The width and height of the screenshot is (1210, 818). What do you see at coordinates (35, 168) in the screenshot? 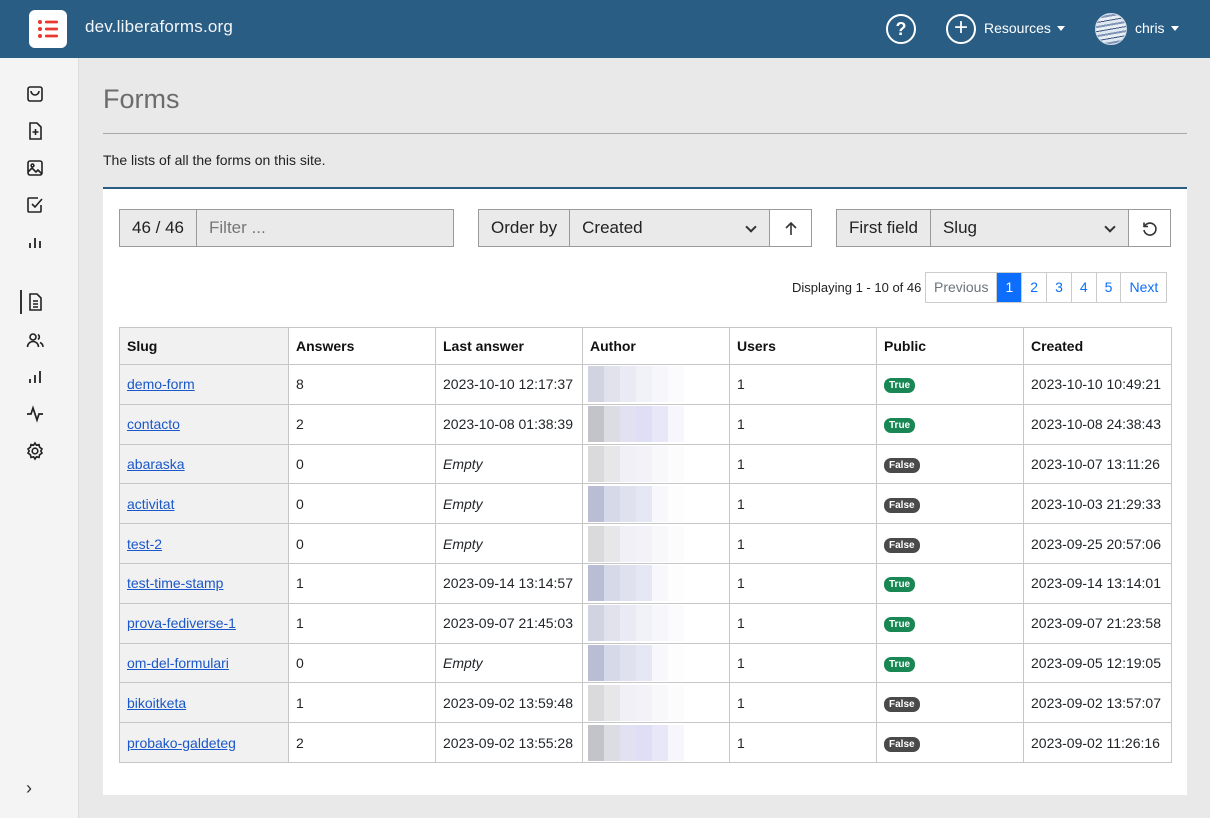
I see `image-icon` at bounding box center [35, 168].